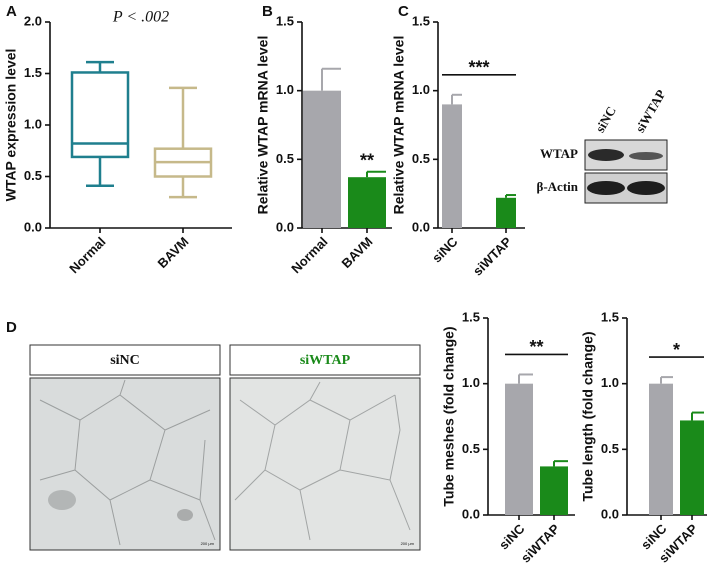 The height and width of the screenshot is (574, 709). What do you see at coordinates (557, 186) in the screenshot?
I see `row-label: β-Actin` at bounding box center [557, 186].